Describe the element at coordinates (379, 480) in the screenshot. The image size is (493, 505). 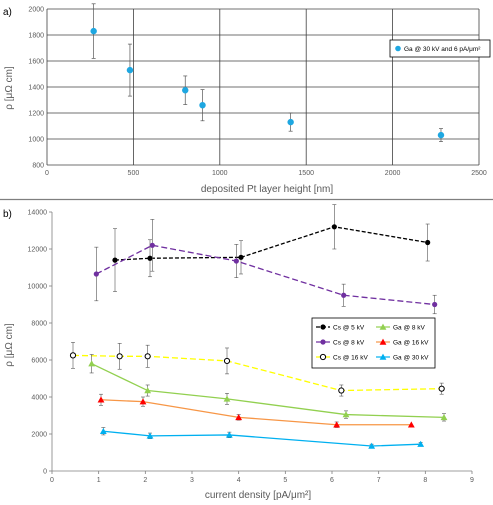
I see `panel-b-x-tick-label: 7` at that location.